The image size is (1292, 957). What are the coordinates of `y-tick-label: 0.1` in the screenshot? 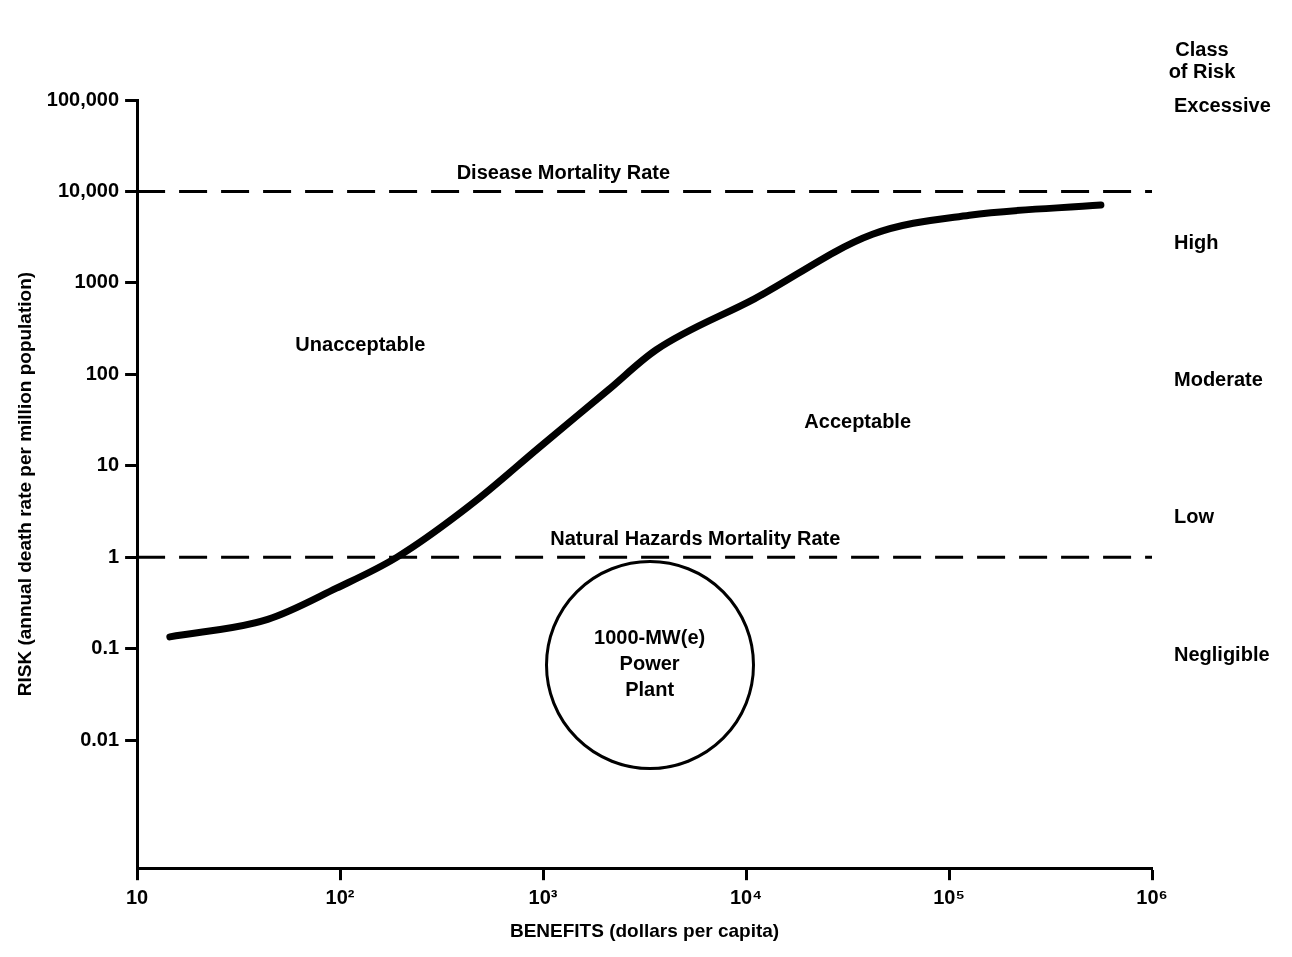 It's located at (105, 647).